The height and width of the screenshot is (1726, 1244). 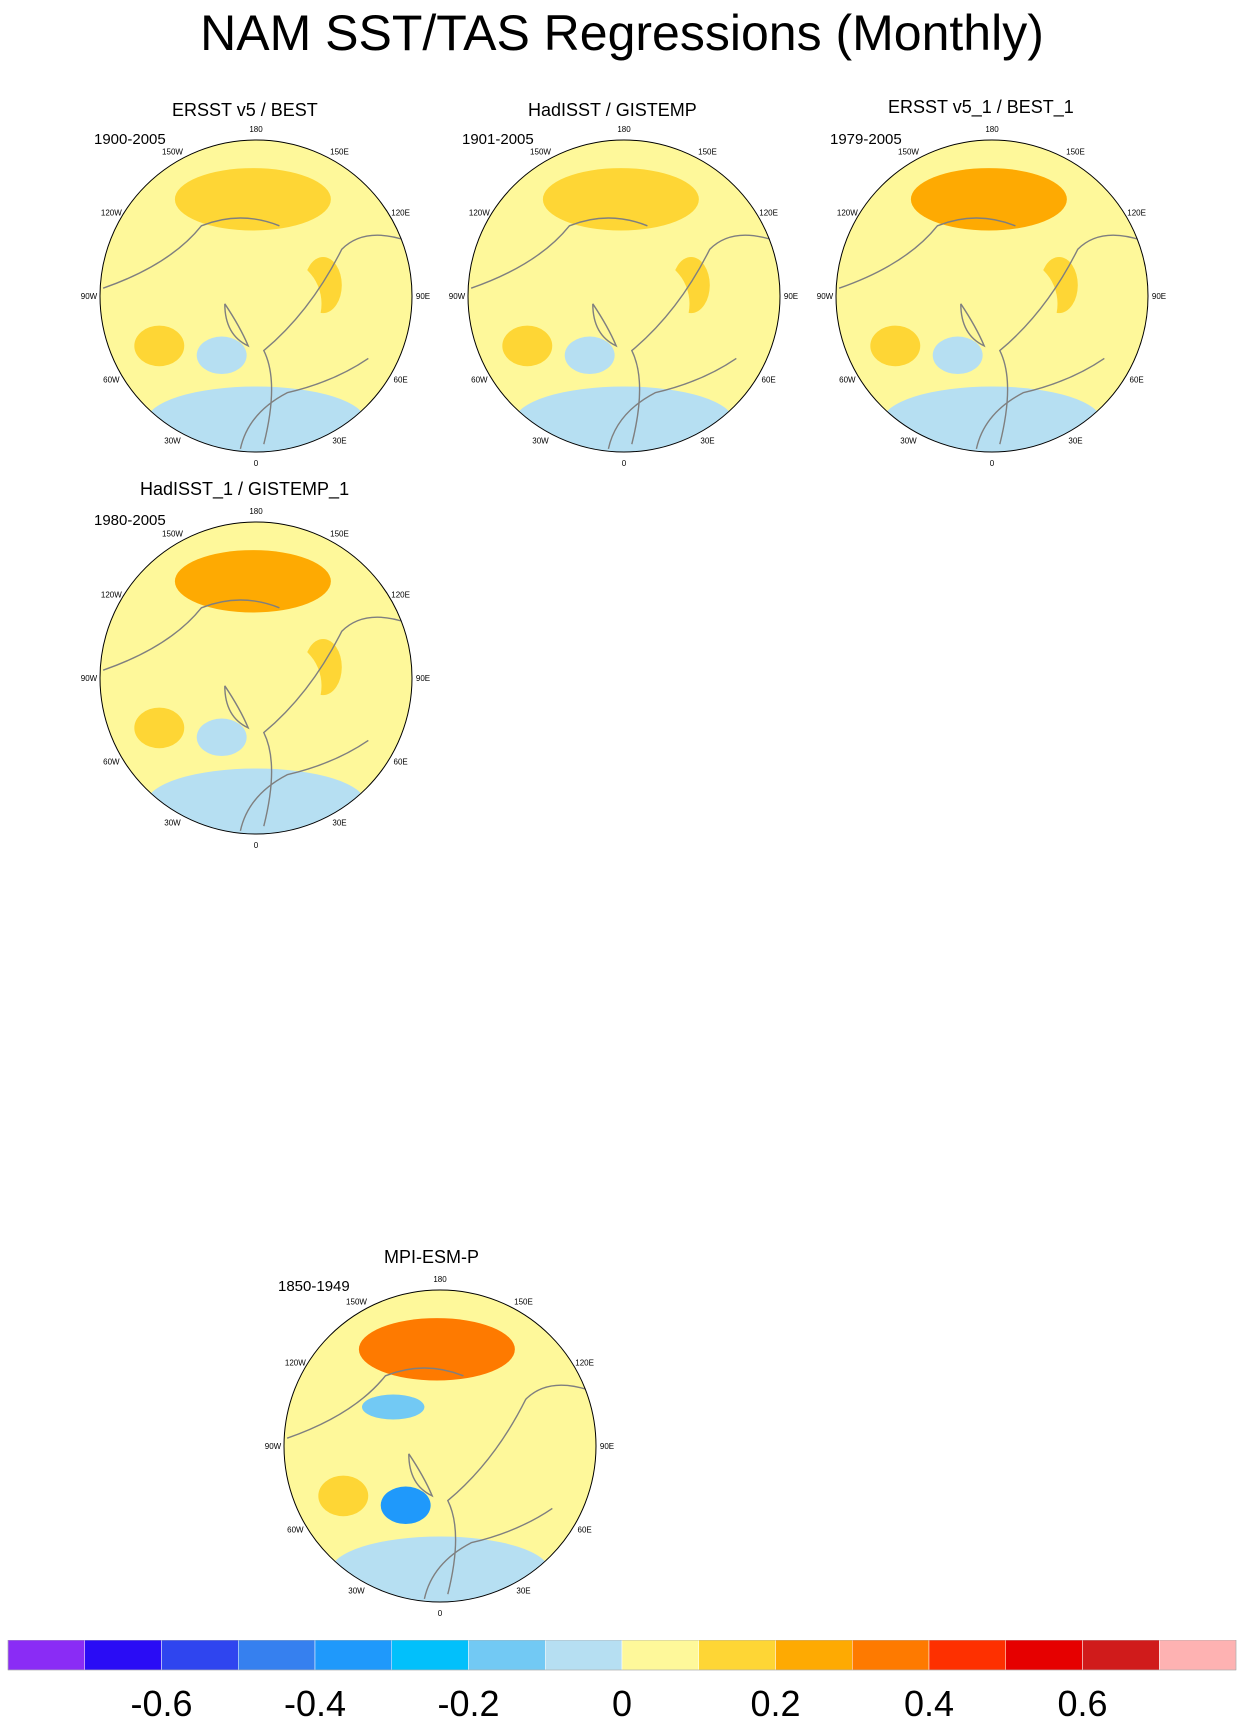 What do you see at coordinates (314, 1286) in the screenshot?
I see `panel-period: 1850-1949` at bounding box center [314, 1286].